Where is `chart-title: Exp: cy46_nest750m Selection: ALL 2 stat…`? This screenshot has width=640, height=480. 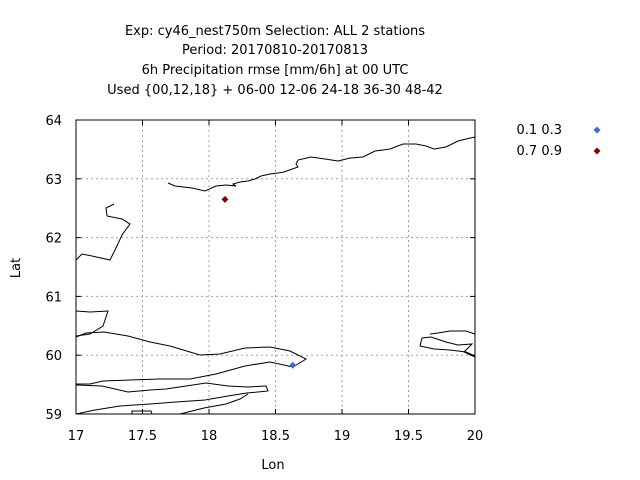
chart-title: Exp: cy46_nest750m Selection: ALL 2 stat… is located at coordinates (275, 61).